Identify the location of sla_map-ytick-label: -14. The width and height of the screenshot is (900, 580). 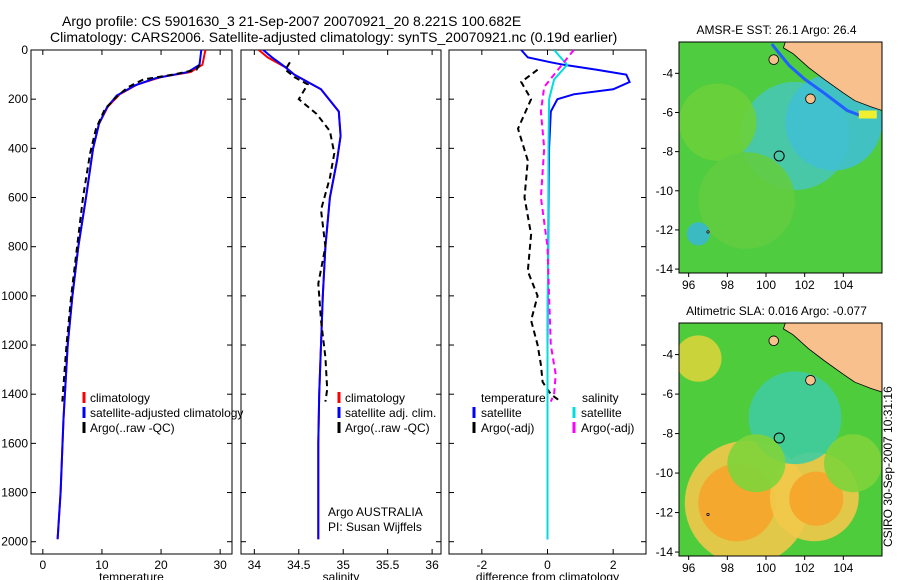
(665, 552).